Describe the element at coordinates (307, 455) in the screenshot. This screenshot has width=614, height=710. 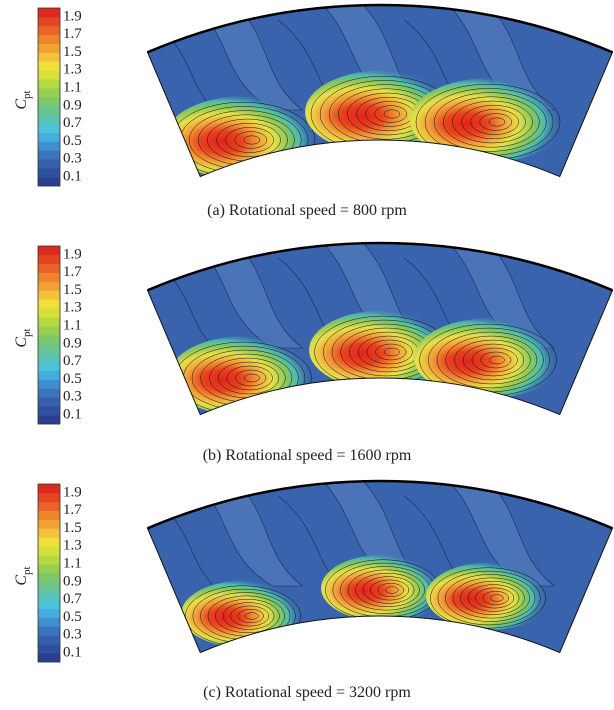
I see `caption: (b) Rotational speed = 1600 rpm` at that location.